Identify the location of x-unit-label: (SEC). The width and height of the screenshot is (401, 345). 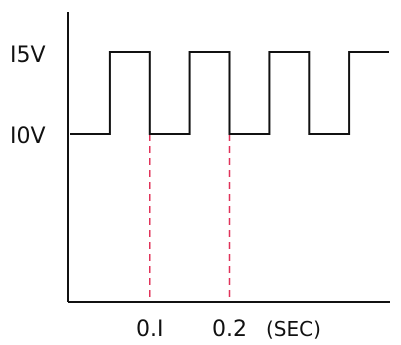
(293, 329).